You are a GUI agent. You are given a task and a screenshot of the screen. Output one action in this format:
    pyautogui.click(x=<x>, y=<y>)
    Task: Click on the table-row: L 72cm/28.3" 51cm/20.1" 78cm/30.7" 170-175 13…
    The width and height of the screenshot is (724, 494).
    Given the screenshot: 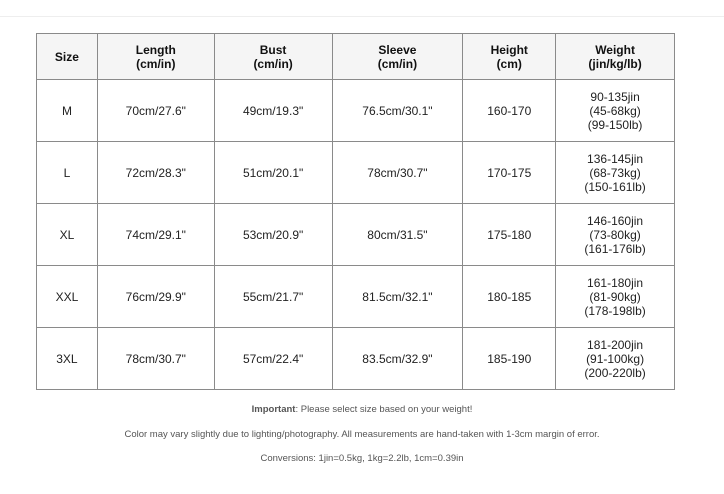 What is the action you would take?
    pyautogui.click(x=355, y=172)
    